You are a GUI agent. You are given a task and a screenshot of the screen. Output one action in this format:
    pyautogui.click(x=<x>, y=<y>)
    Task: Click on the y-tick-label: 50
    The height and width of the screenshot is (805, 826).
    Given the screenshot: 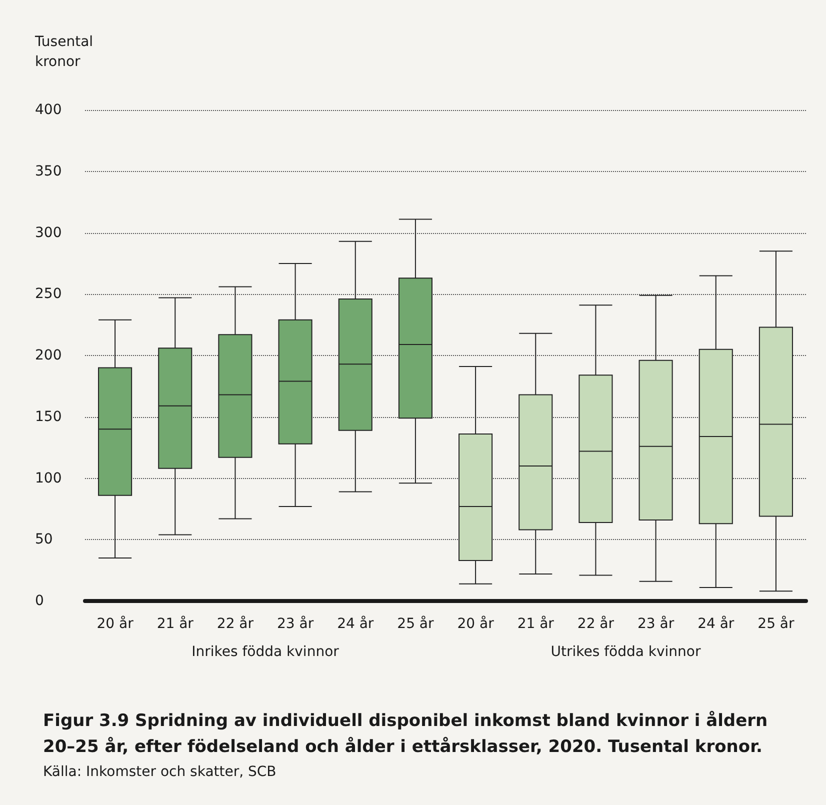 What is the action you would take?
    pyautogui.click(x=44, y=540)
    